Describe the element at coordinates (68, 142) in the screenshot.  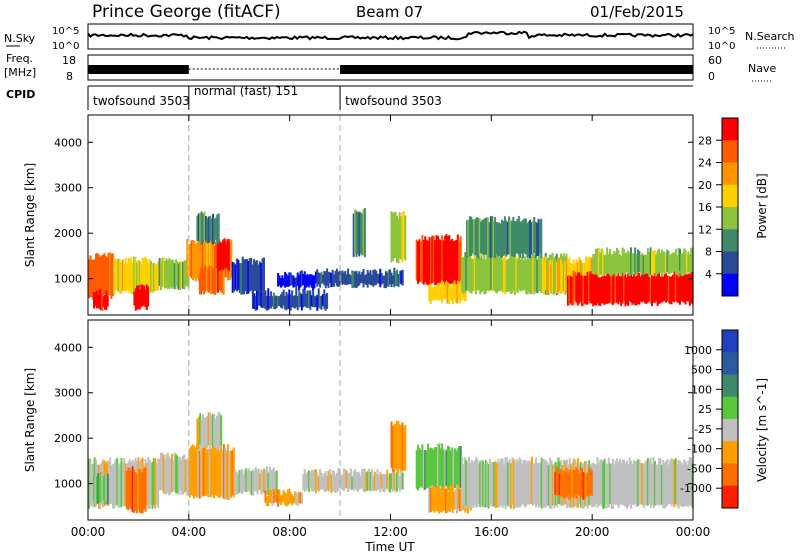
I see `y-tick-label: 4000` at that location.